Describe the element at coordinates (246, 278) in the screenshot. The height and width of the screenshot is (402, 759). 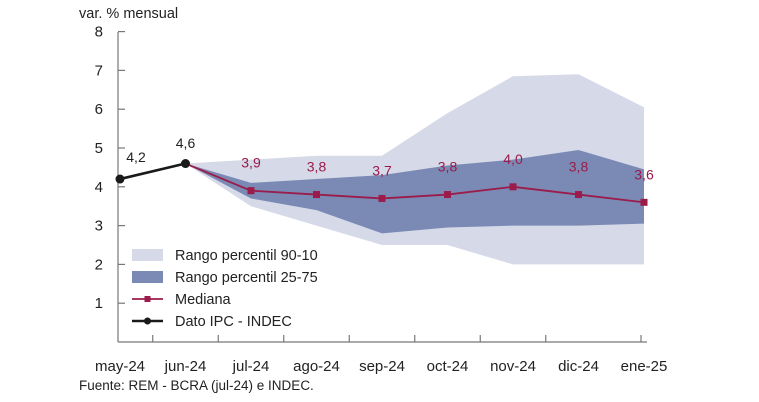
I see `legend-label: Rango percentil 25-75` at that location.